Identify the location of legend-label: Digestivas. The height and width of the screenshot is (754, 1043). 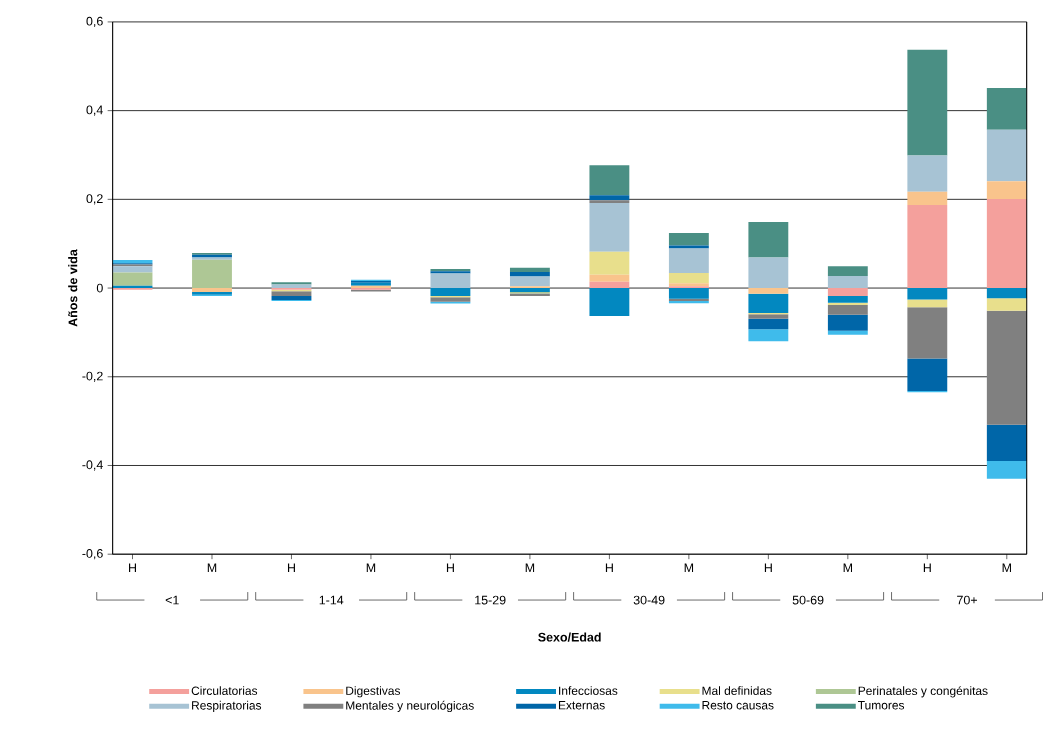
(373, 692).